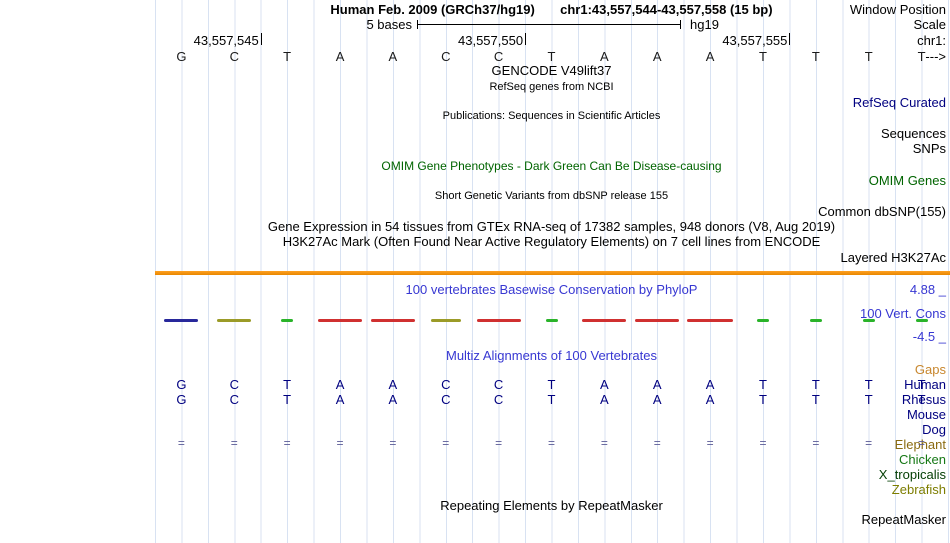  What do you see at coordinates (704, 24) in the screenshot?
I see `genome-label: hg19` at bounding box center [704, 24].